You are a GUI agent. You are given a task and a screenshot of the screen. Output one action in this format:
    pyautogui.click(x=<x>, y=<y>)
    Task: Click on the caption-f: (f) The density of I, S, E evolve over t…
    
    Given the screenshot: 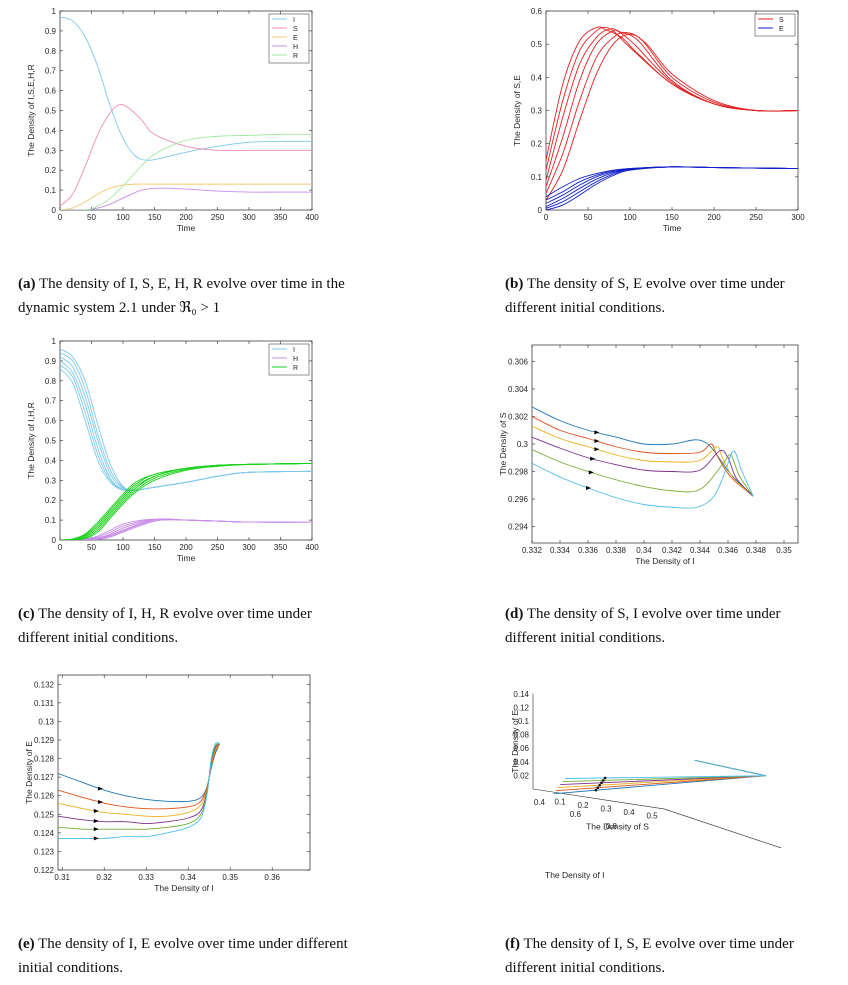 What is the action you would take?
    pyautogui.click(x=670, y=956)
    